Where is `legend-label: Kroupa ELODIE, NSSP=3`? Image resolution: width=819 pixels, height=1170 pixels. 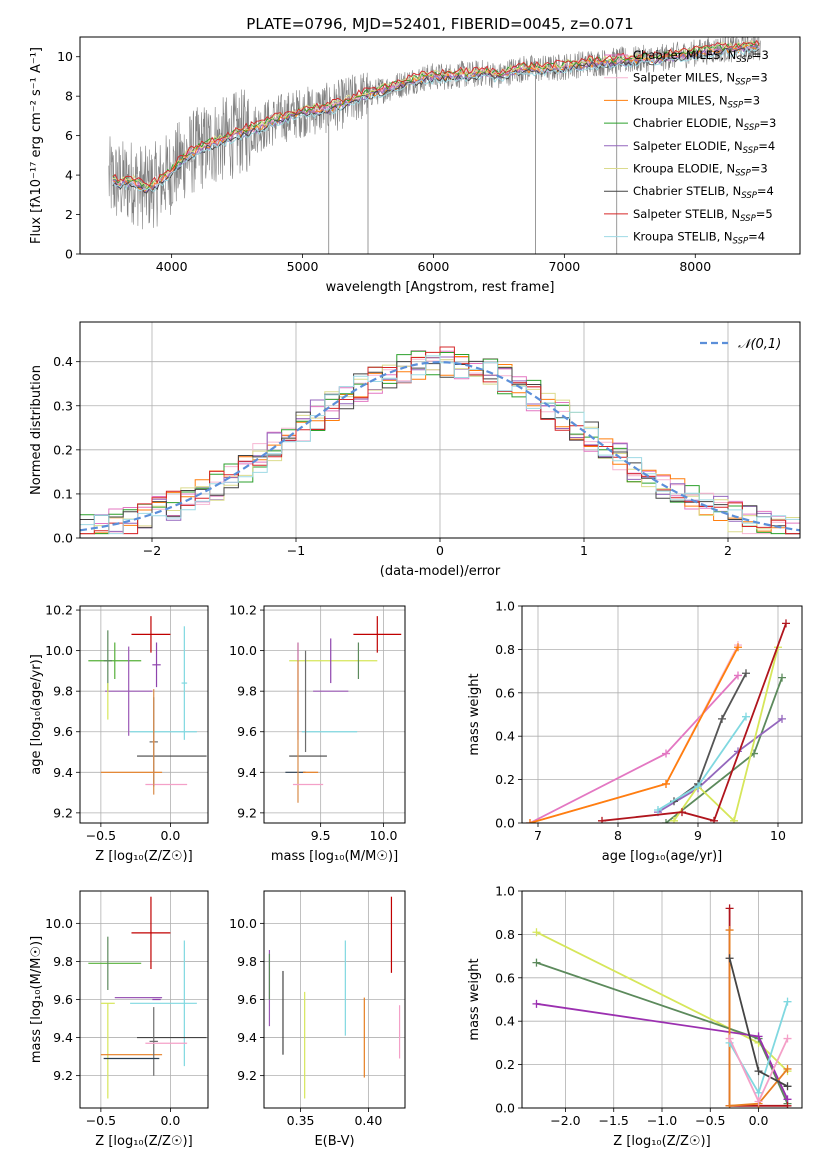
legend-label: Kroupa ELODIE, NSSP=3 is located at coordinates (700, 170).